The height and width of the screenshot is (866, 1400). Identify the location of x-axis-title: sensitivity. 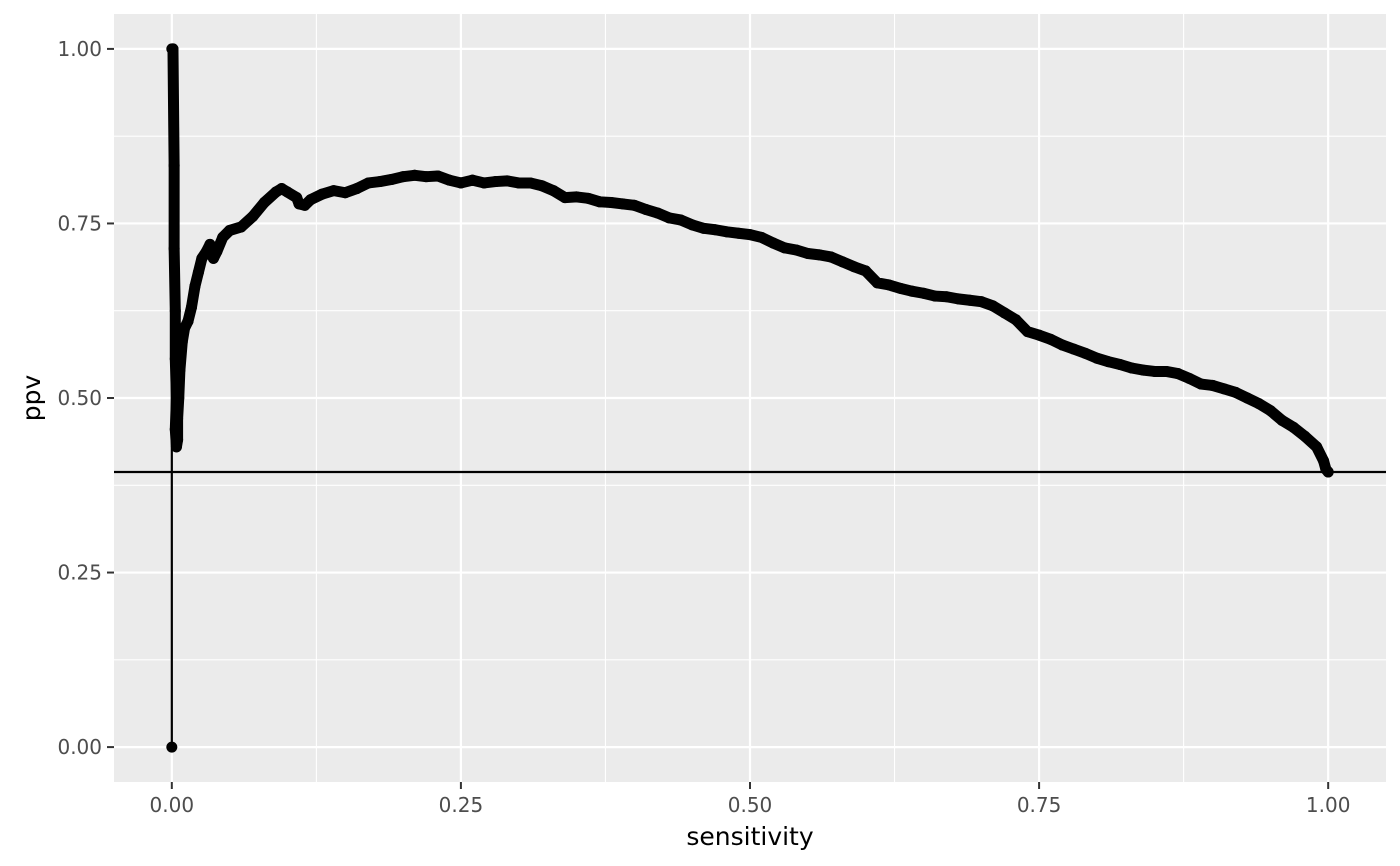
(750, 836).